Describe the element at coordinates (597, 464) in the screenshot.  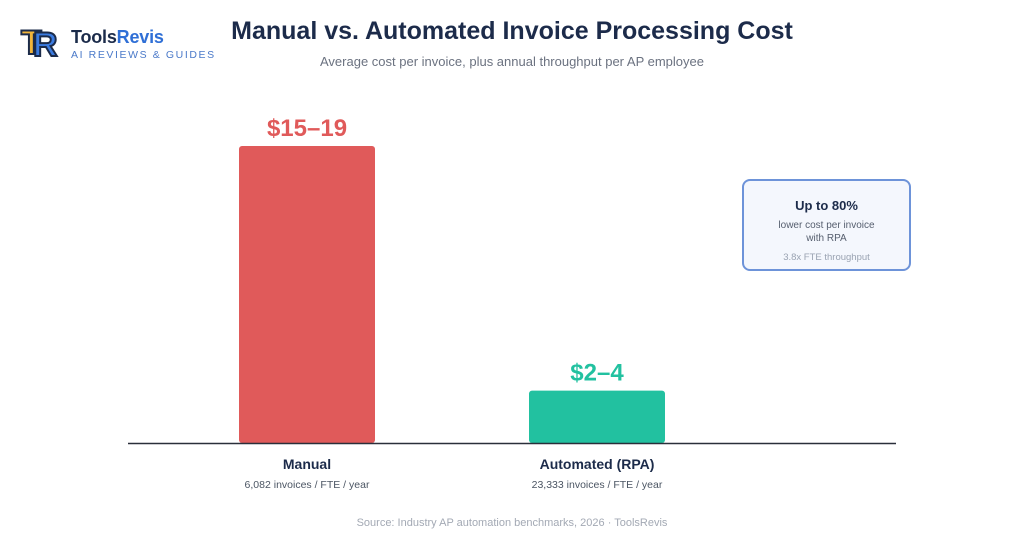
I see `category-label-1: Automated (RPA)` at that location.